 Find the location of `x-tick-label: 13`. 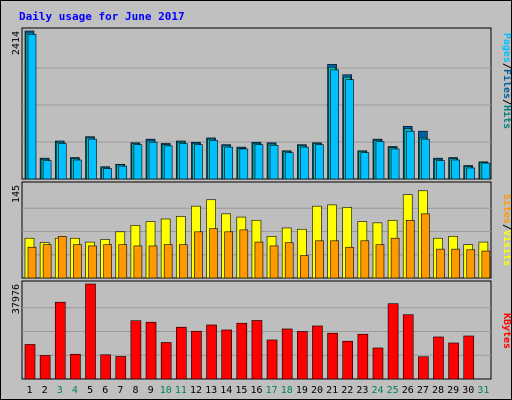

x-tick-label: 13 is located at coordinates (211, 390).